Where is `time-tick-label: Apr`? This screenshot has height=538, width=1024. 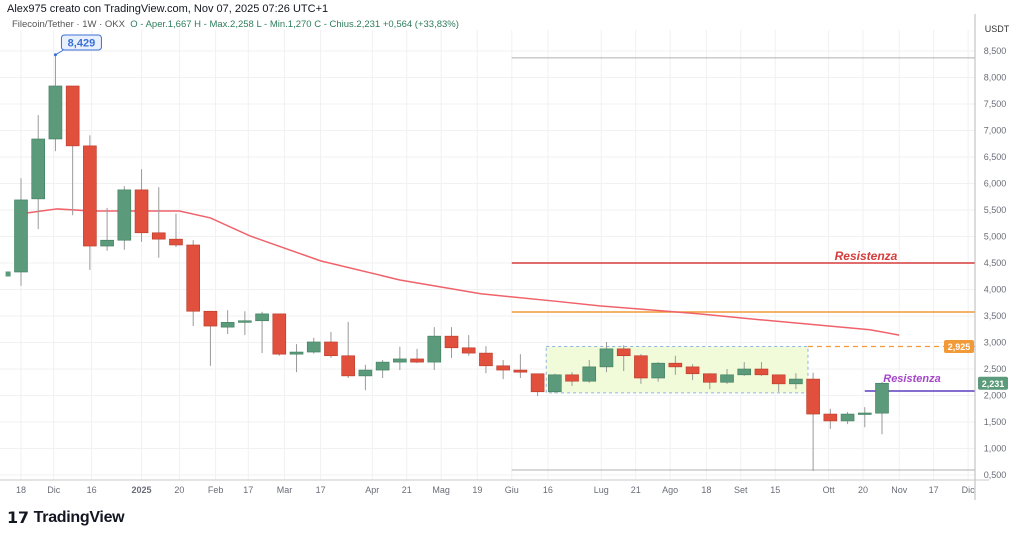
time-tick-label: Apr is located at coordinates (372, 490).